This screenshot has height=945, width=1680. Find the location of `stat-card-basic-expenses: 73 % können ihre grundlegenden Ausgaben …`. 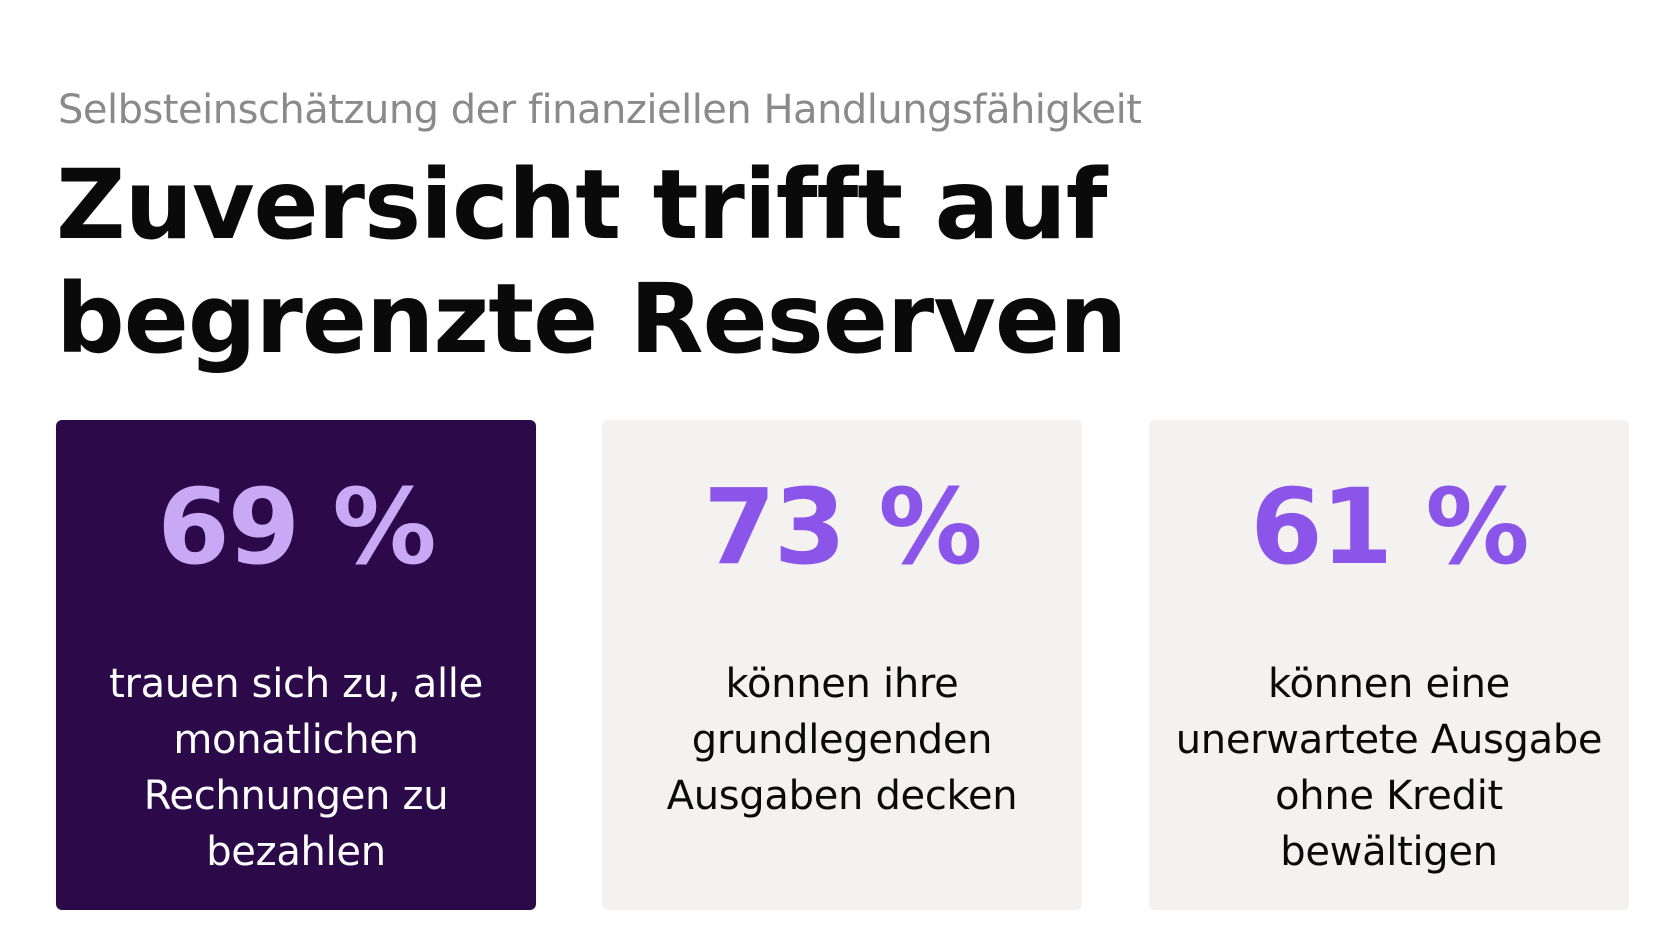

stat-card-basic-expenses: 73 % können ihre grundlegenden Ausgaben … is located at coordinates (842, 665).